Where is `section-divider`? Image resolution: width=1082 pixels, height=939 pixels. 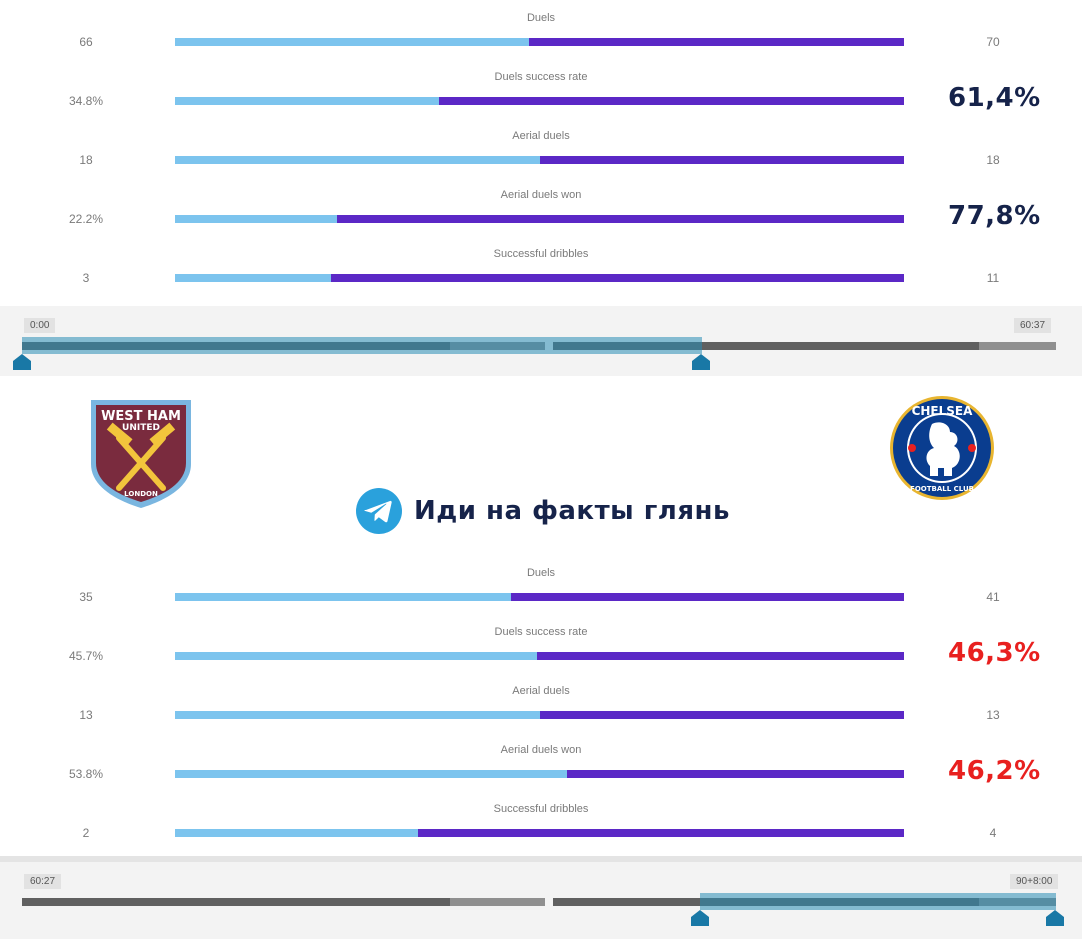 section-divider is located at coordinates (541, 859).